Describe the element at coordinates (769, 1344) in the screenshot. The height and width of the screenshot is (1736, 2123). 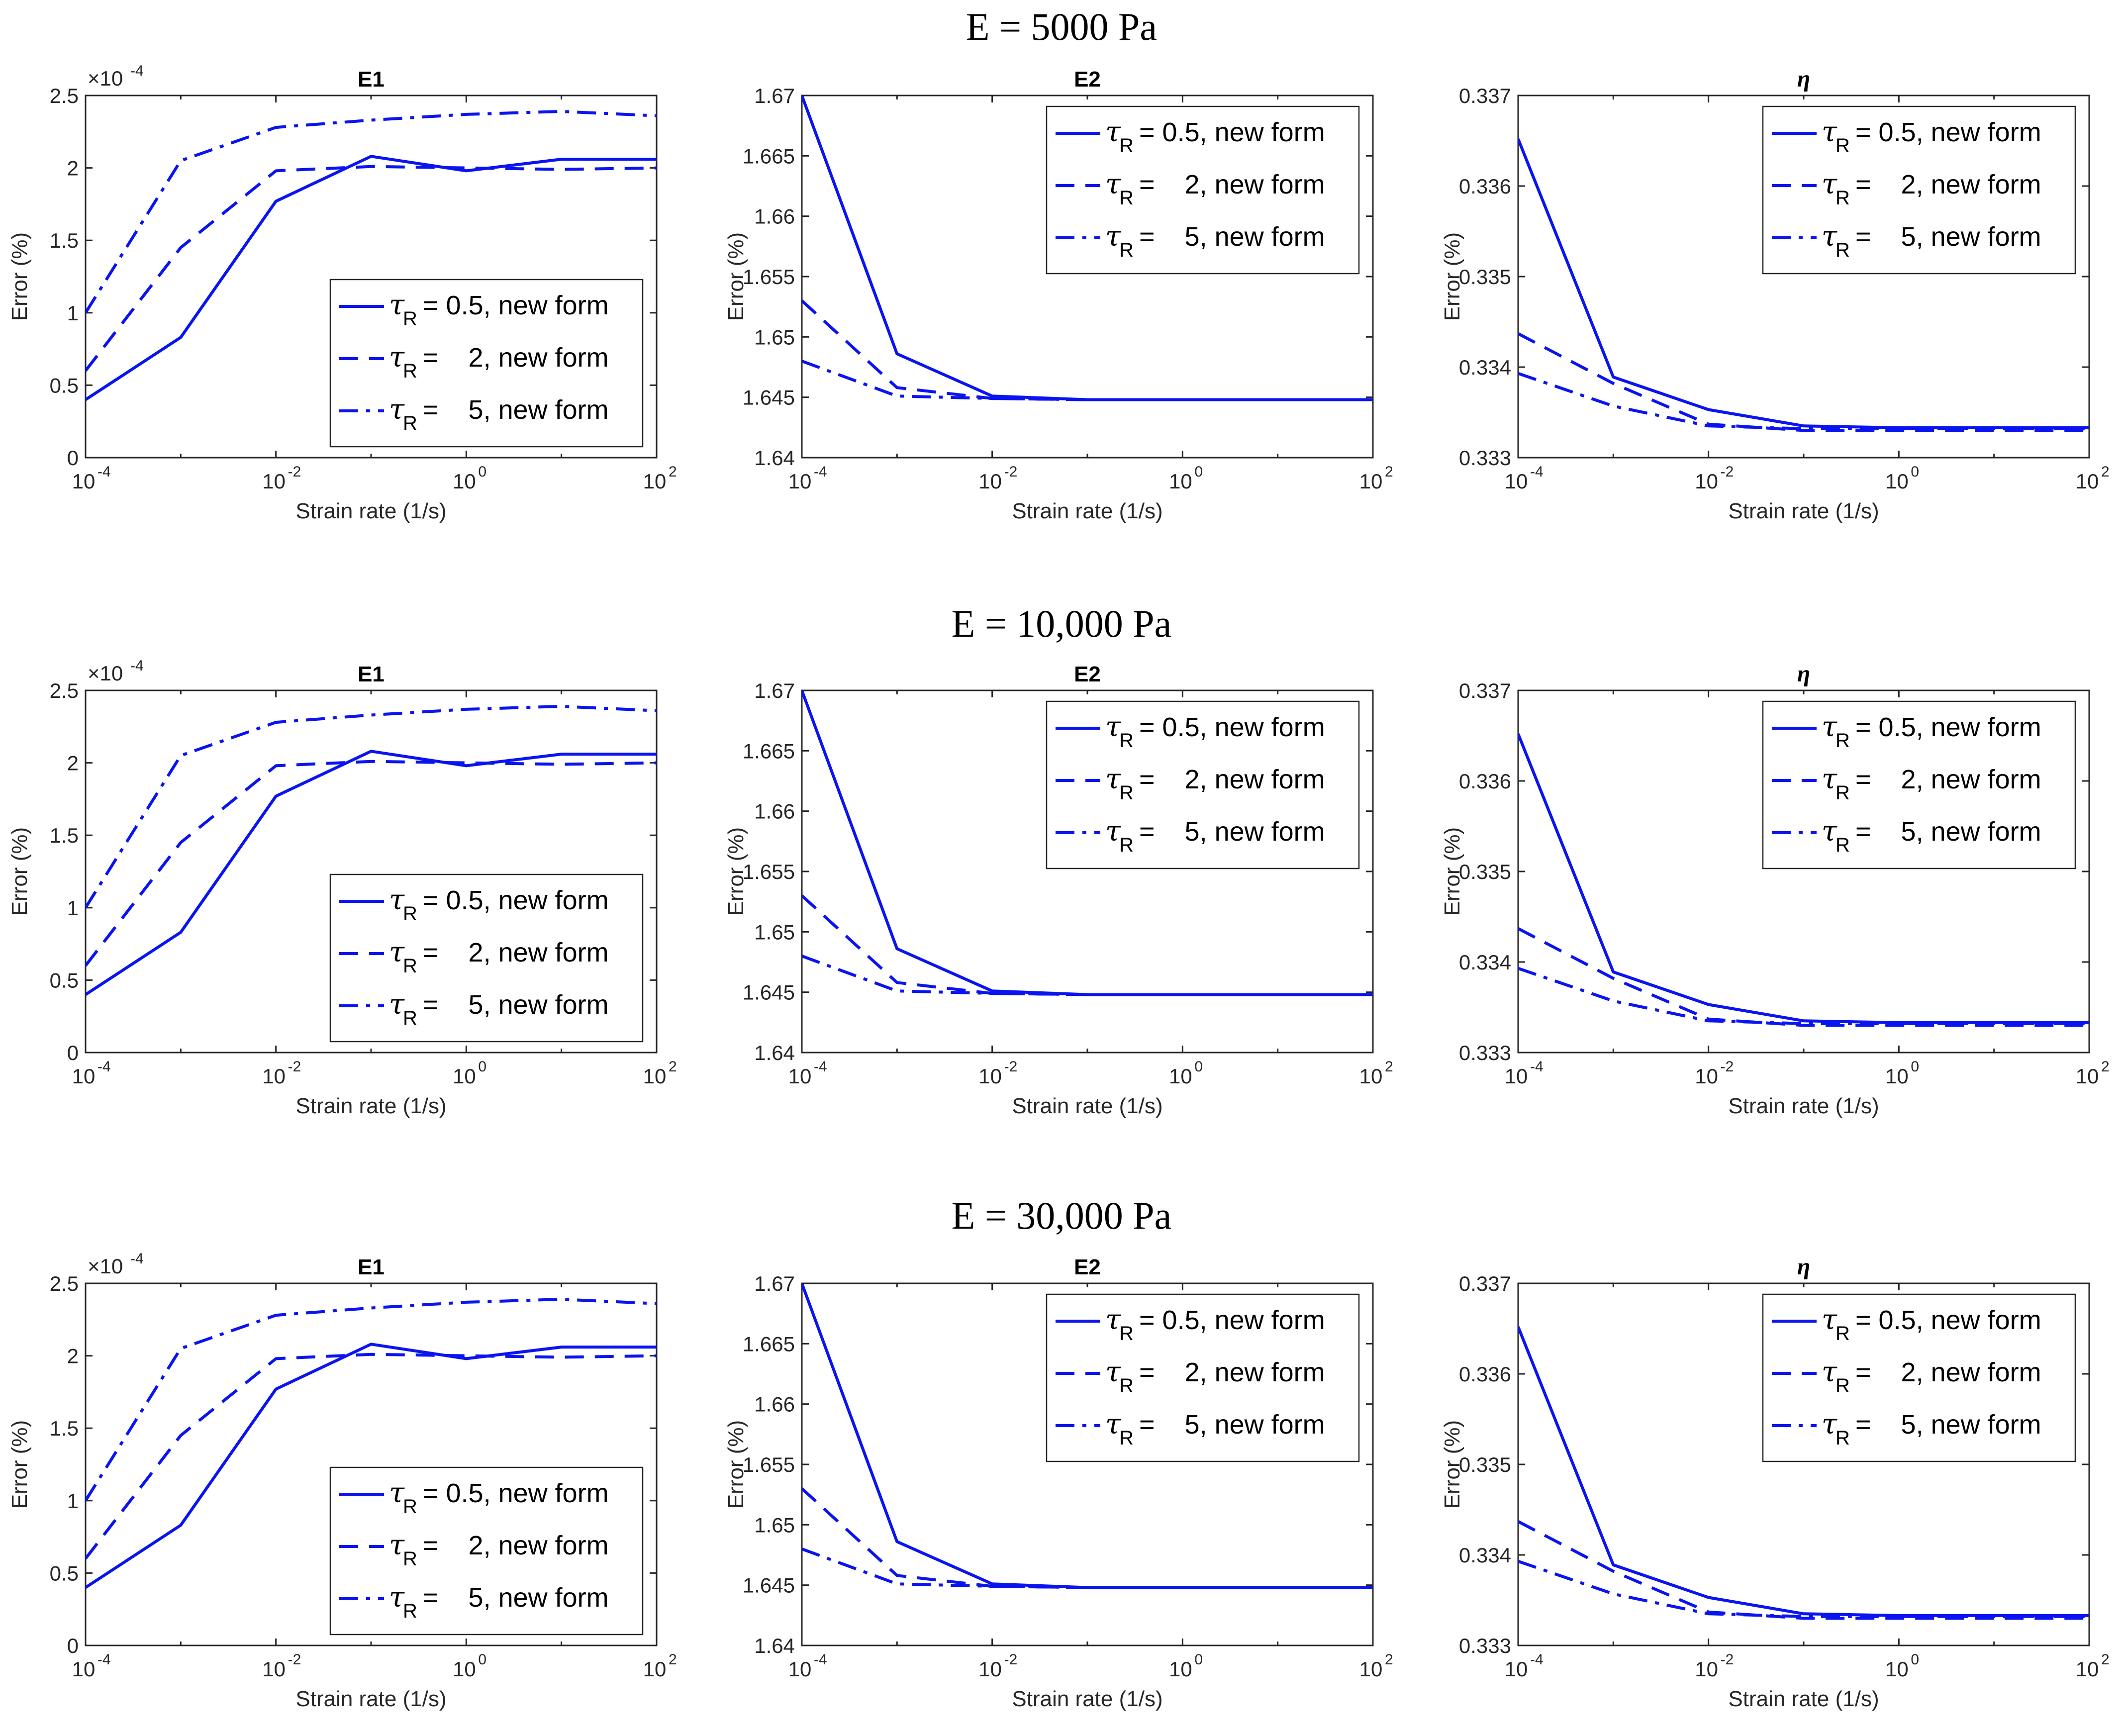
I see `y-tick-label: 1.665` at that location.